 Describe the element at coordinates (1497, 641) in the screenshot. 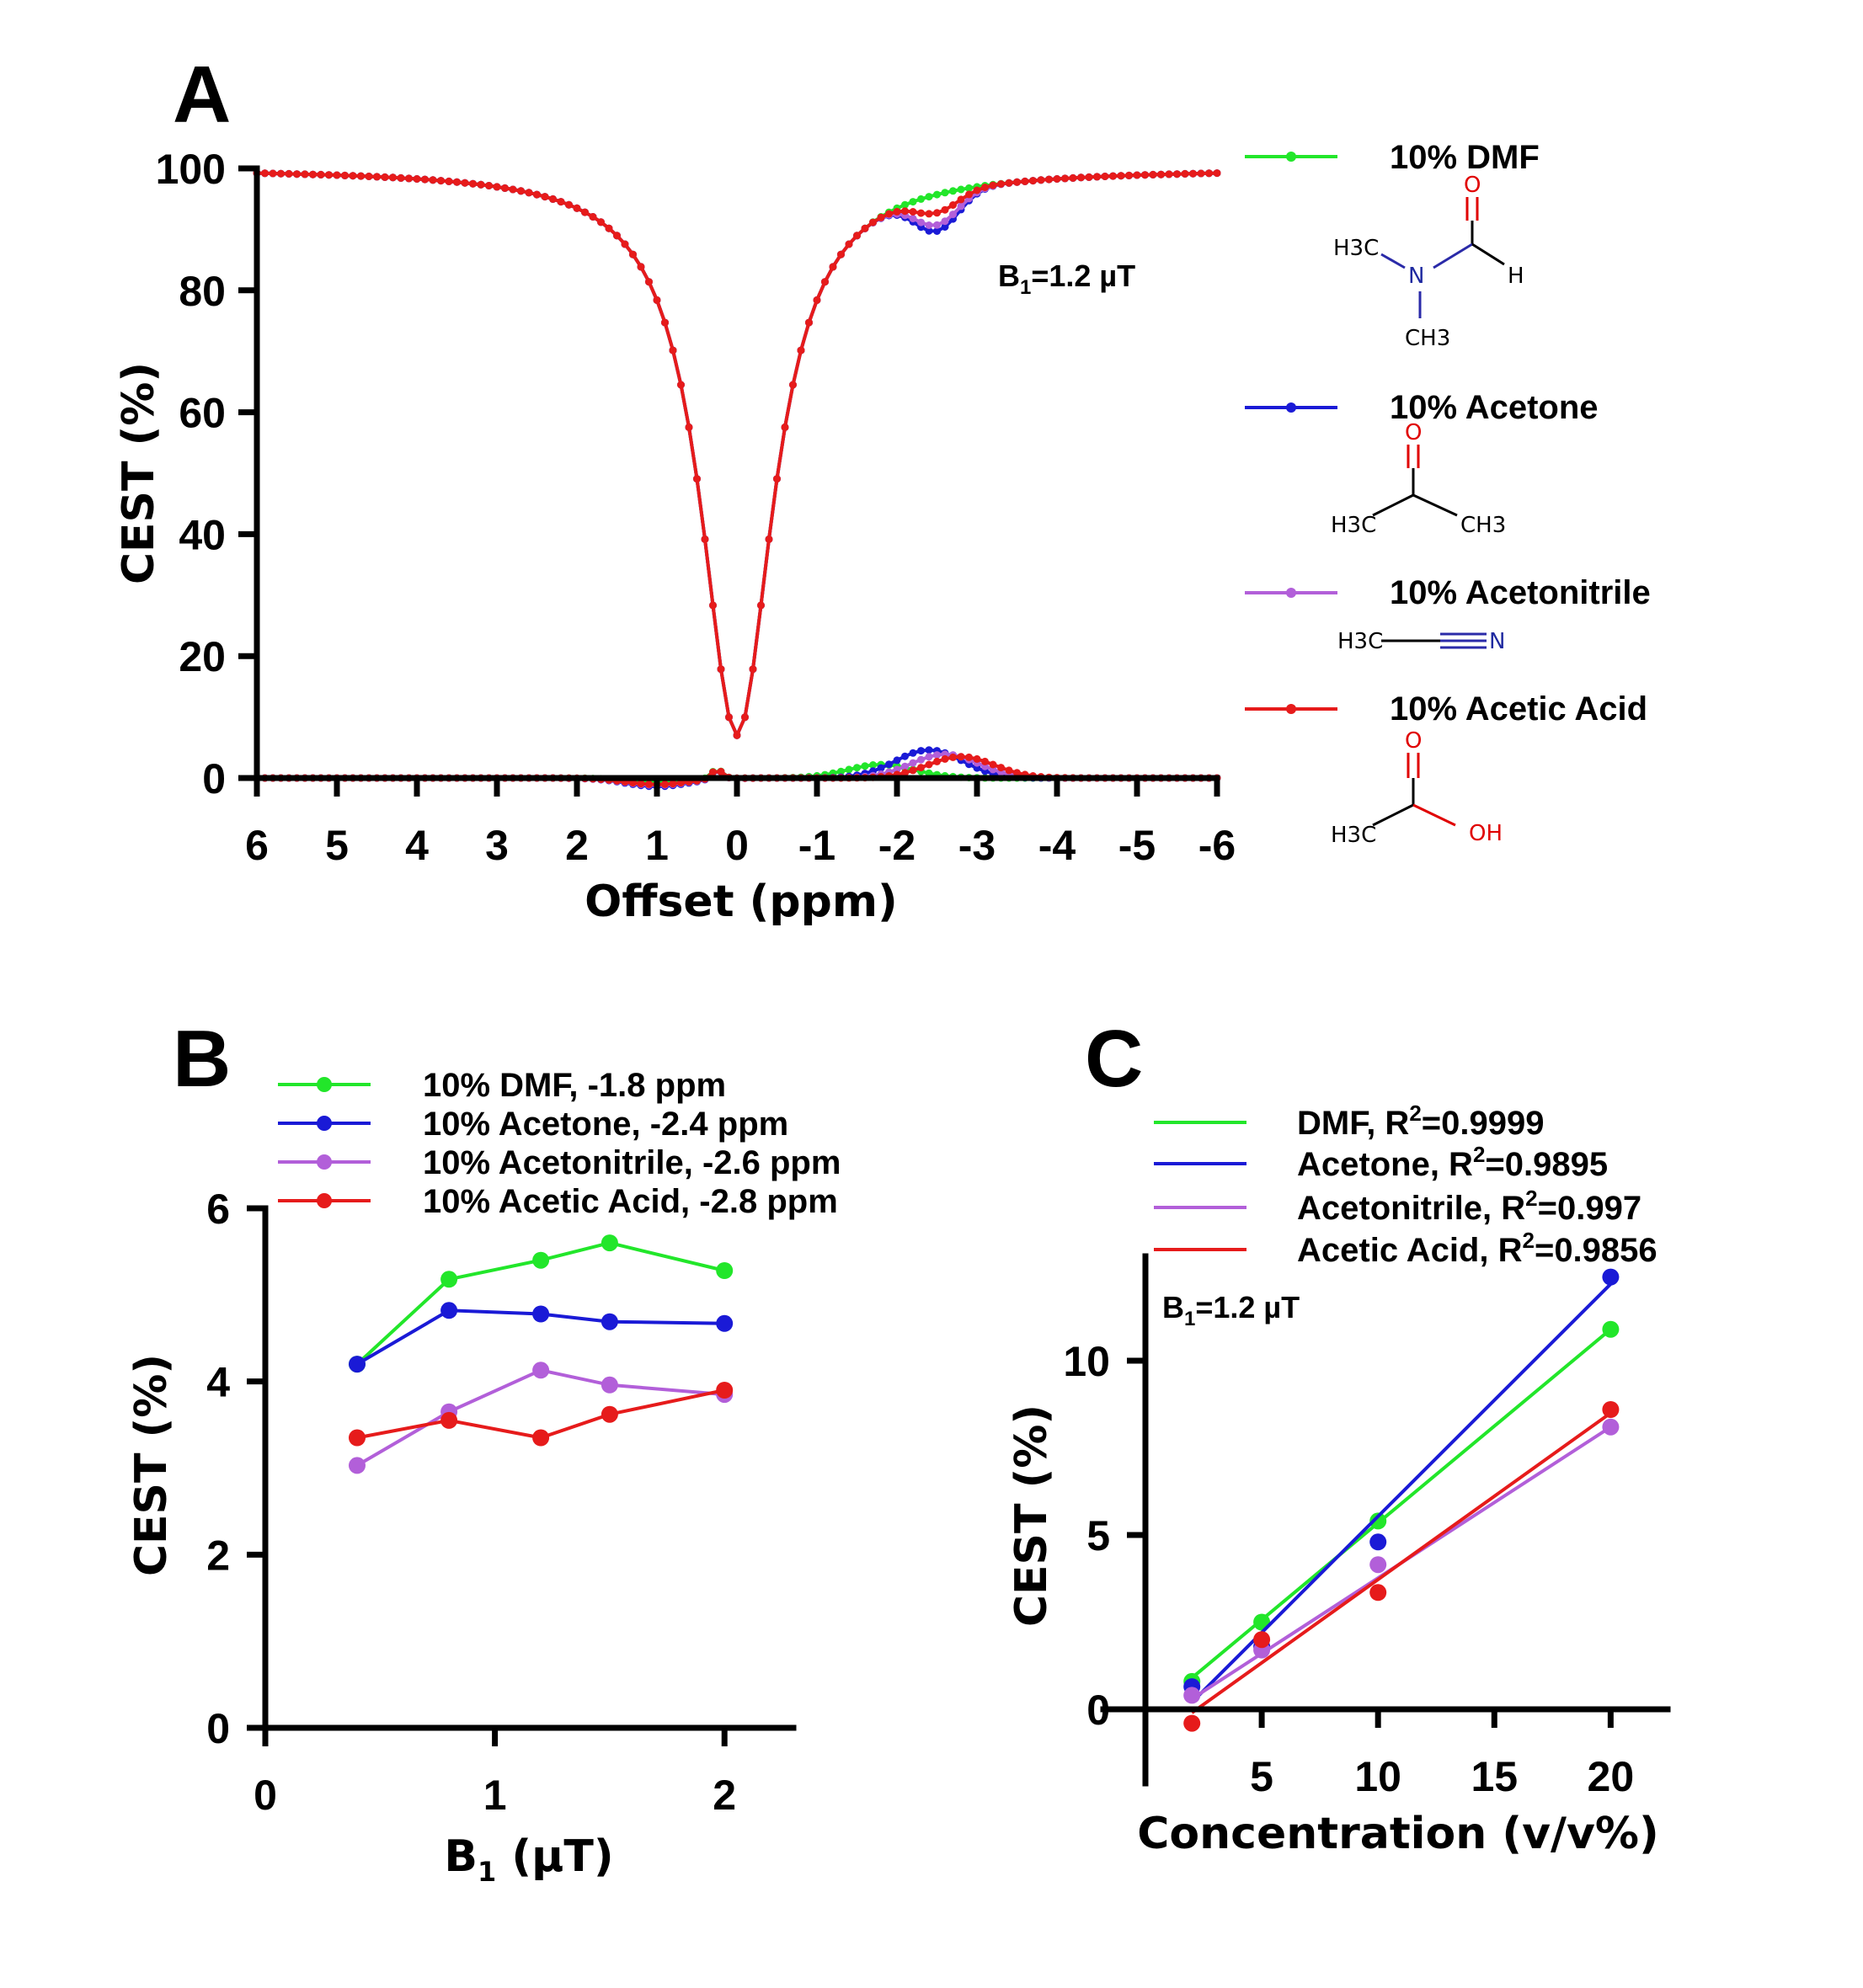

I see `acetonitrile-atom-n: N` at that location.